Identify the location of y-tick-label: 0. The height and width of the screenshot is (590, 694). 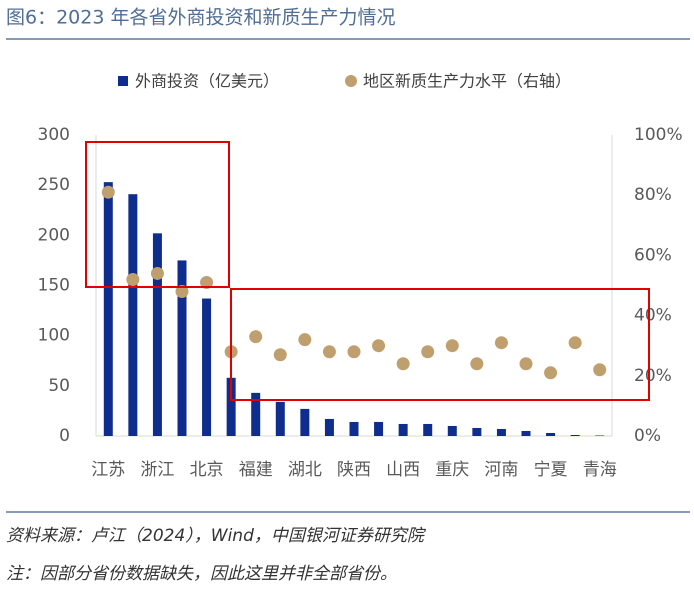
(64, 436).